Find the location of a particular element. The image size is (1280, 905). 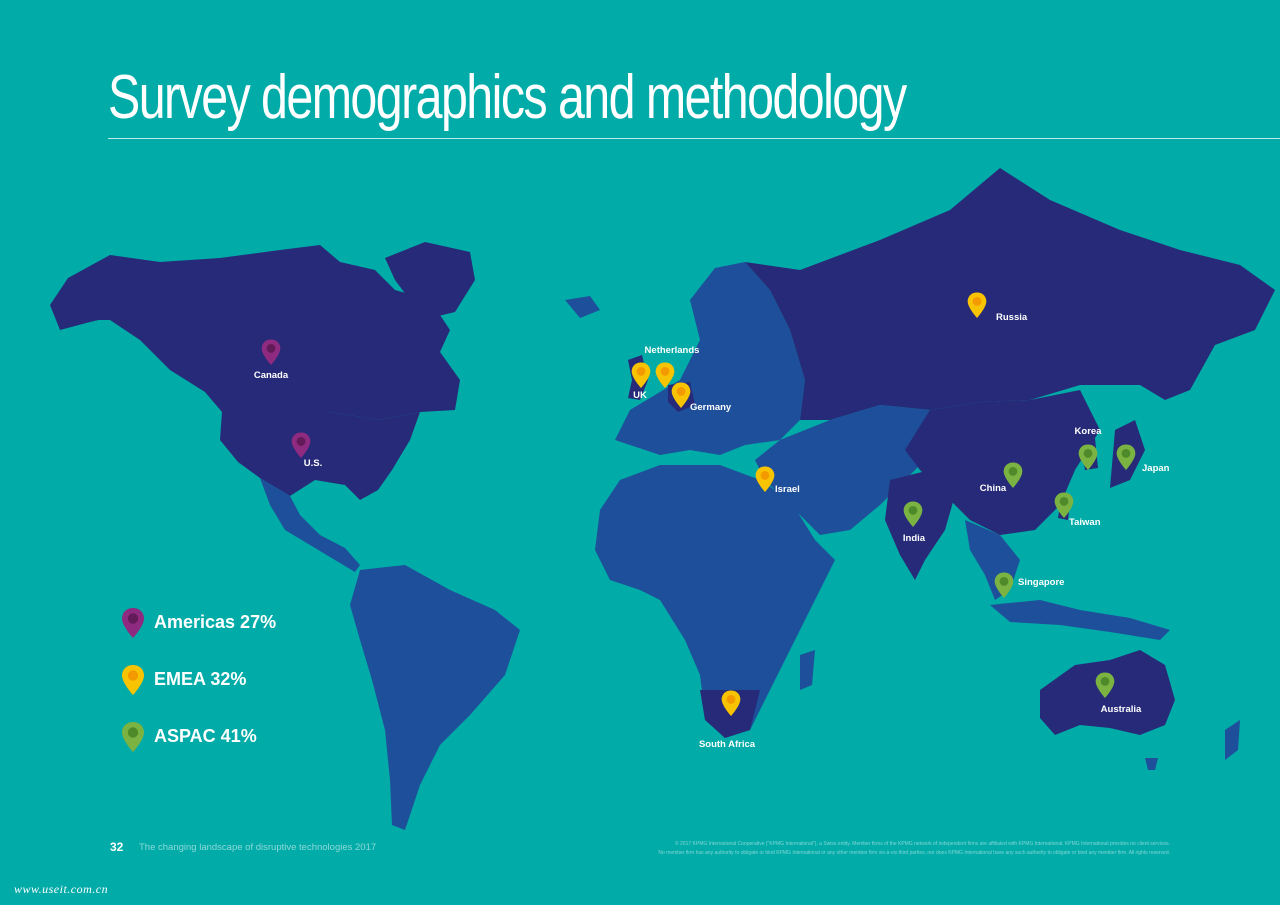

label-russia: Russia is located at coordinates (1012, 317).